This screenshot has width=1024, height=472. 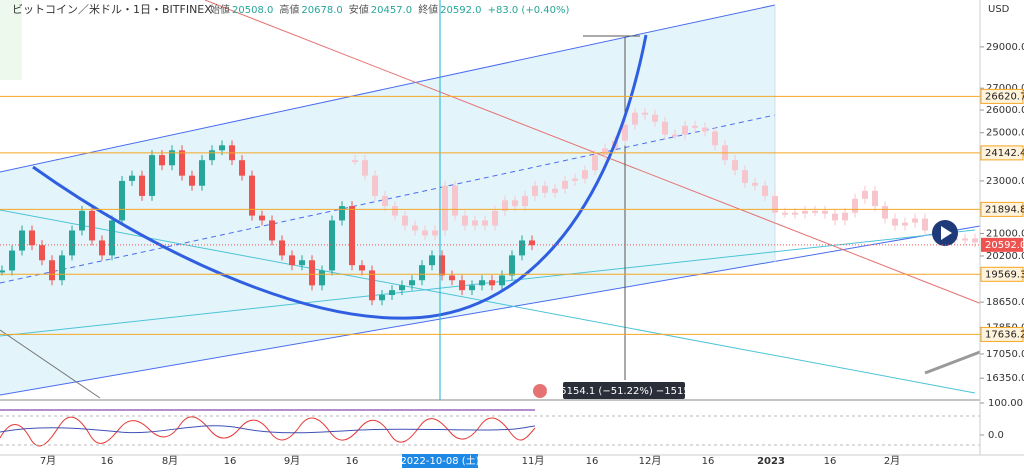 What do you see at coordinates (292, 461) in the screenshot?
I see `x-tick-label: 9月` at bounding box center [292, 461].